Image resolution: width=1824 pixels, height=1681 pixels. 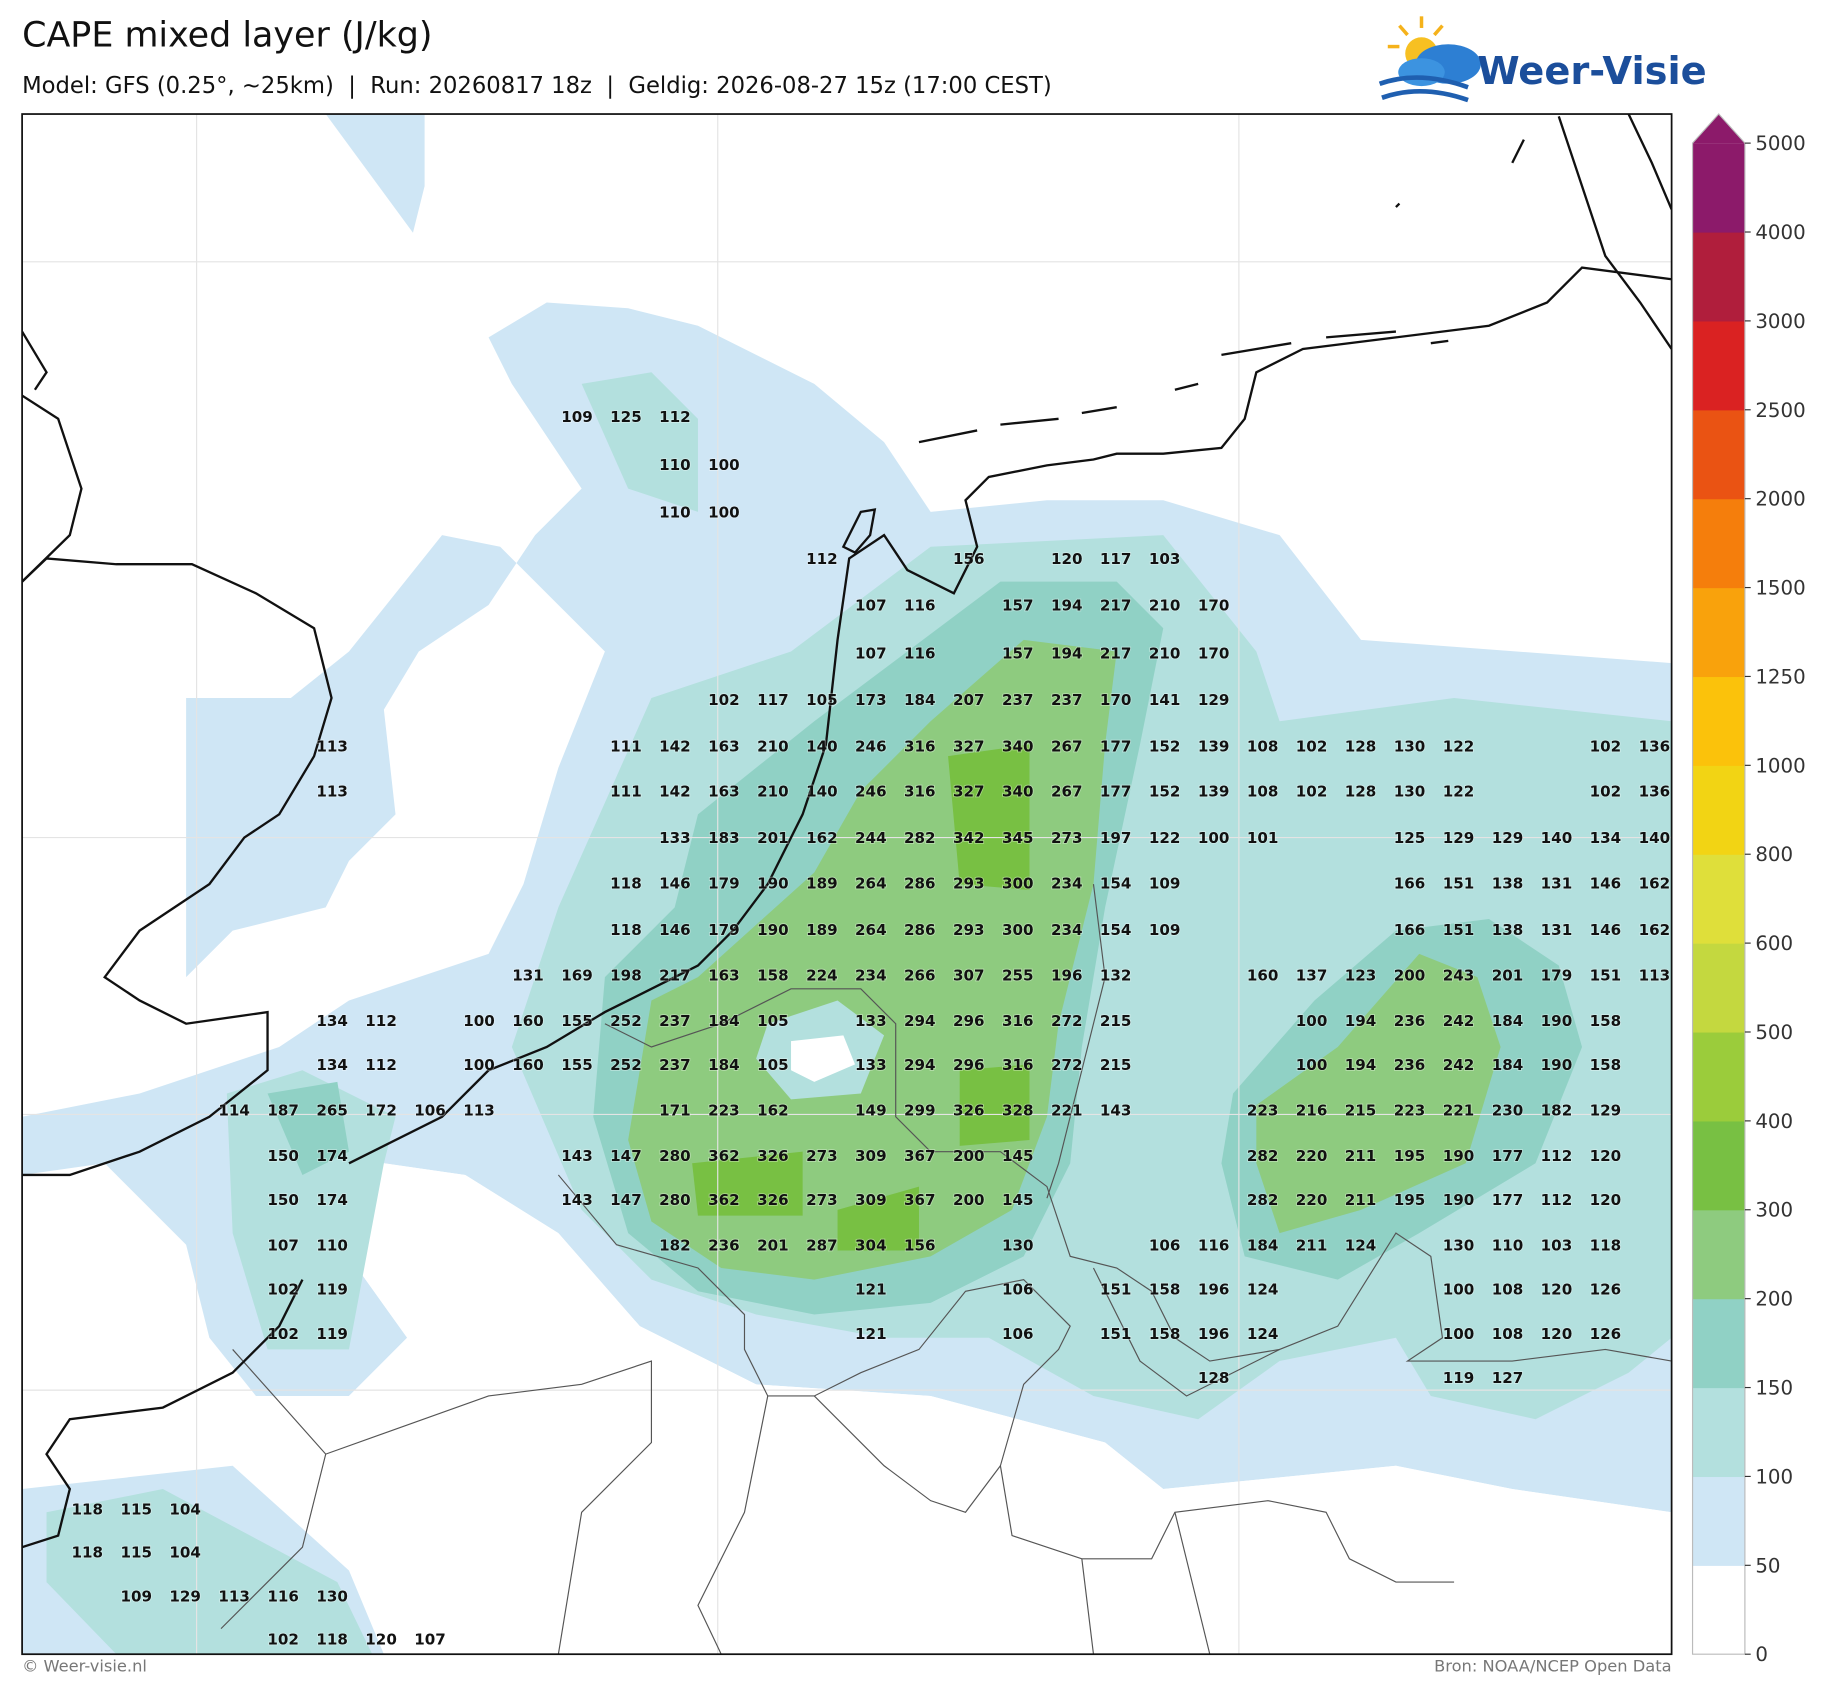 I want to click on cape-value: 126, so click(x=1606, y=1290).